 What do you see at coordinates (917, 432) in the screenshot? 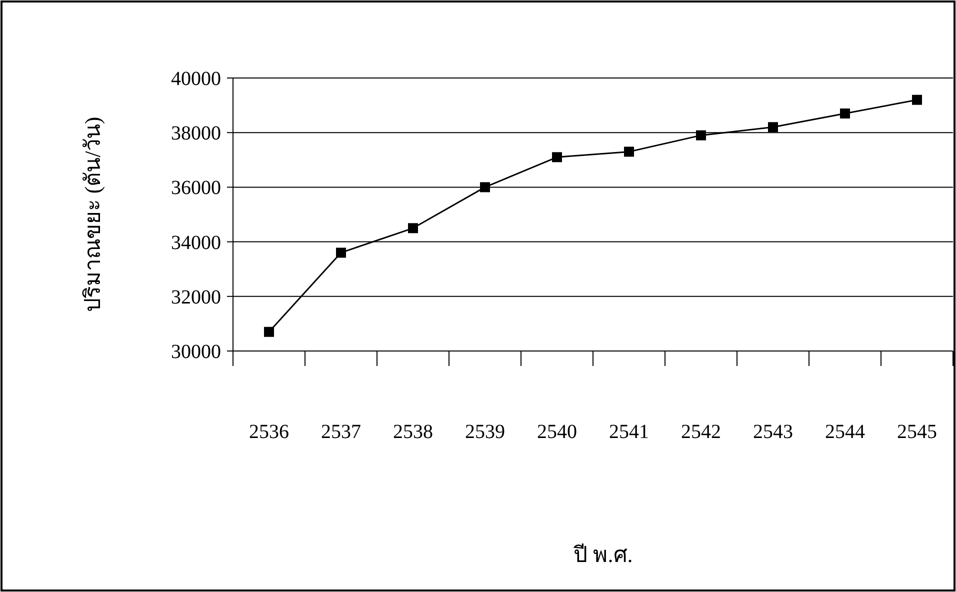
I see `x-tick-label: 2545` at bounding box center [917, 432].